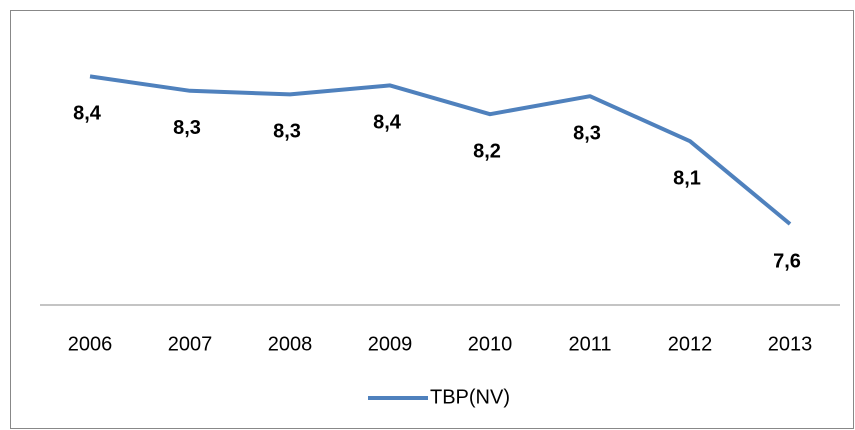  Describe the element at coordinates (290, 344) in the screenshot. I see `x-tick-label: 2008` at that location.